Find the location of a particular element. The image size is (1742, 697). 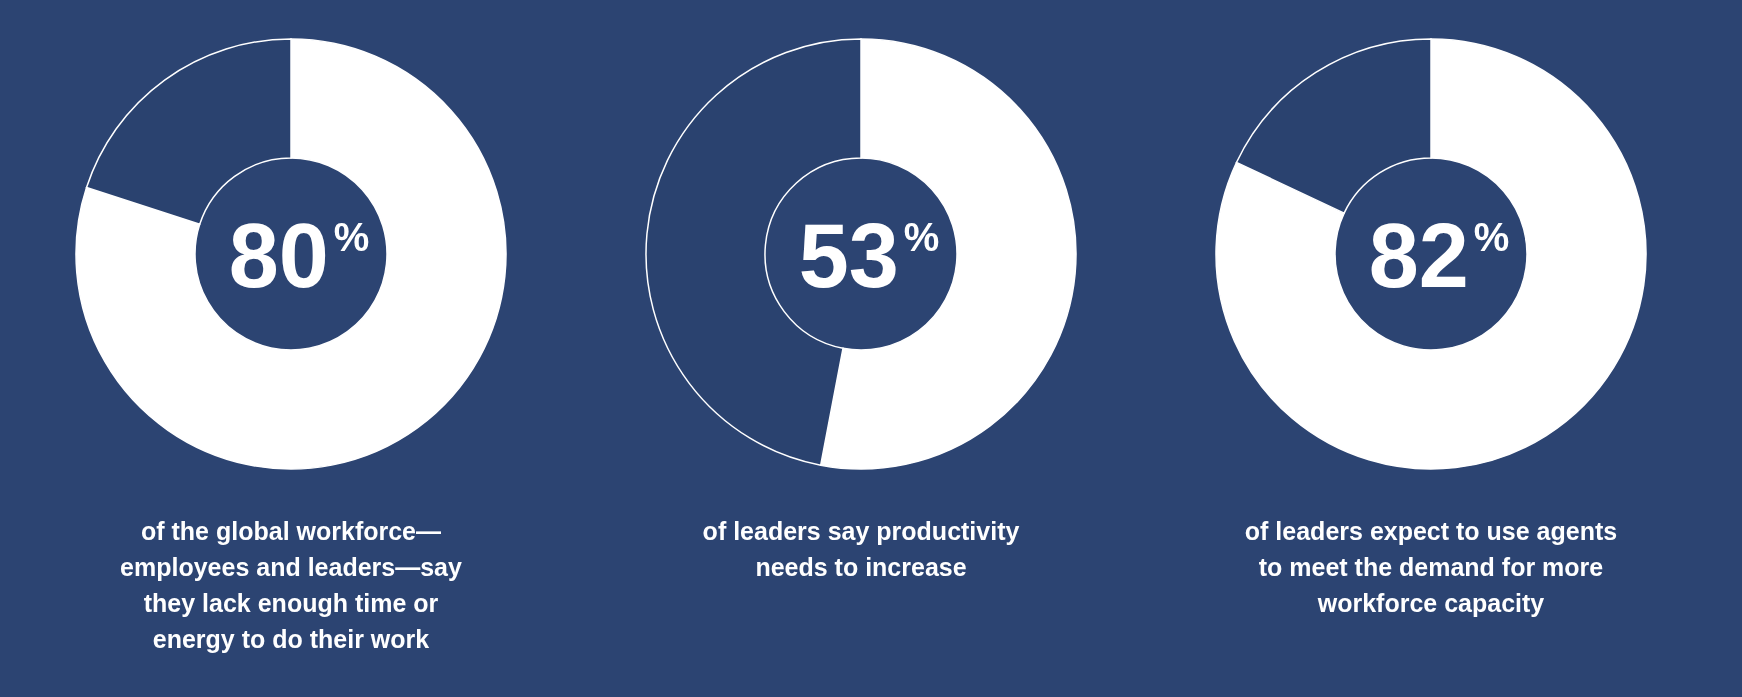

data-label: 80% is located at coordinates (299, 256).